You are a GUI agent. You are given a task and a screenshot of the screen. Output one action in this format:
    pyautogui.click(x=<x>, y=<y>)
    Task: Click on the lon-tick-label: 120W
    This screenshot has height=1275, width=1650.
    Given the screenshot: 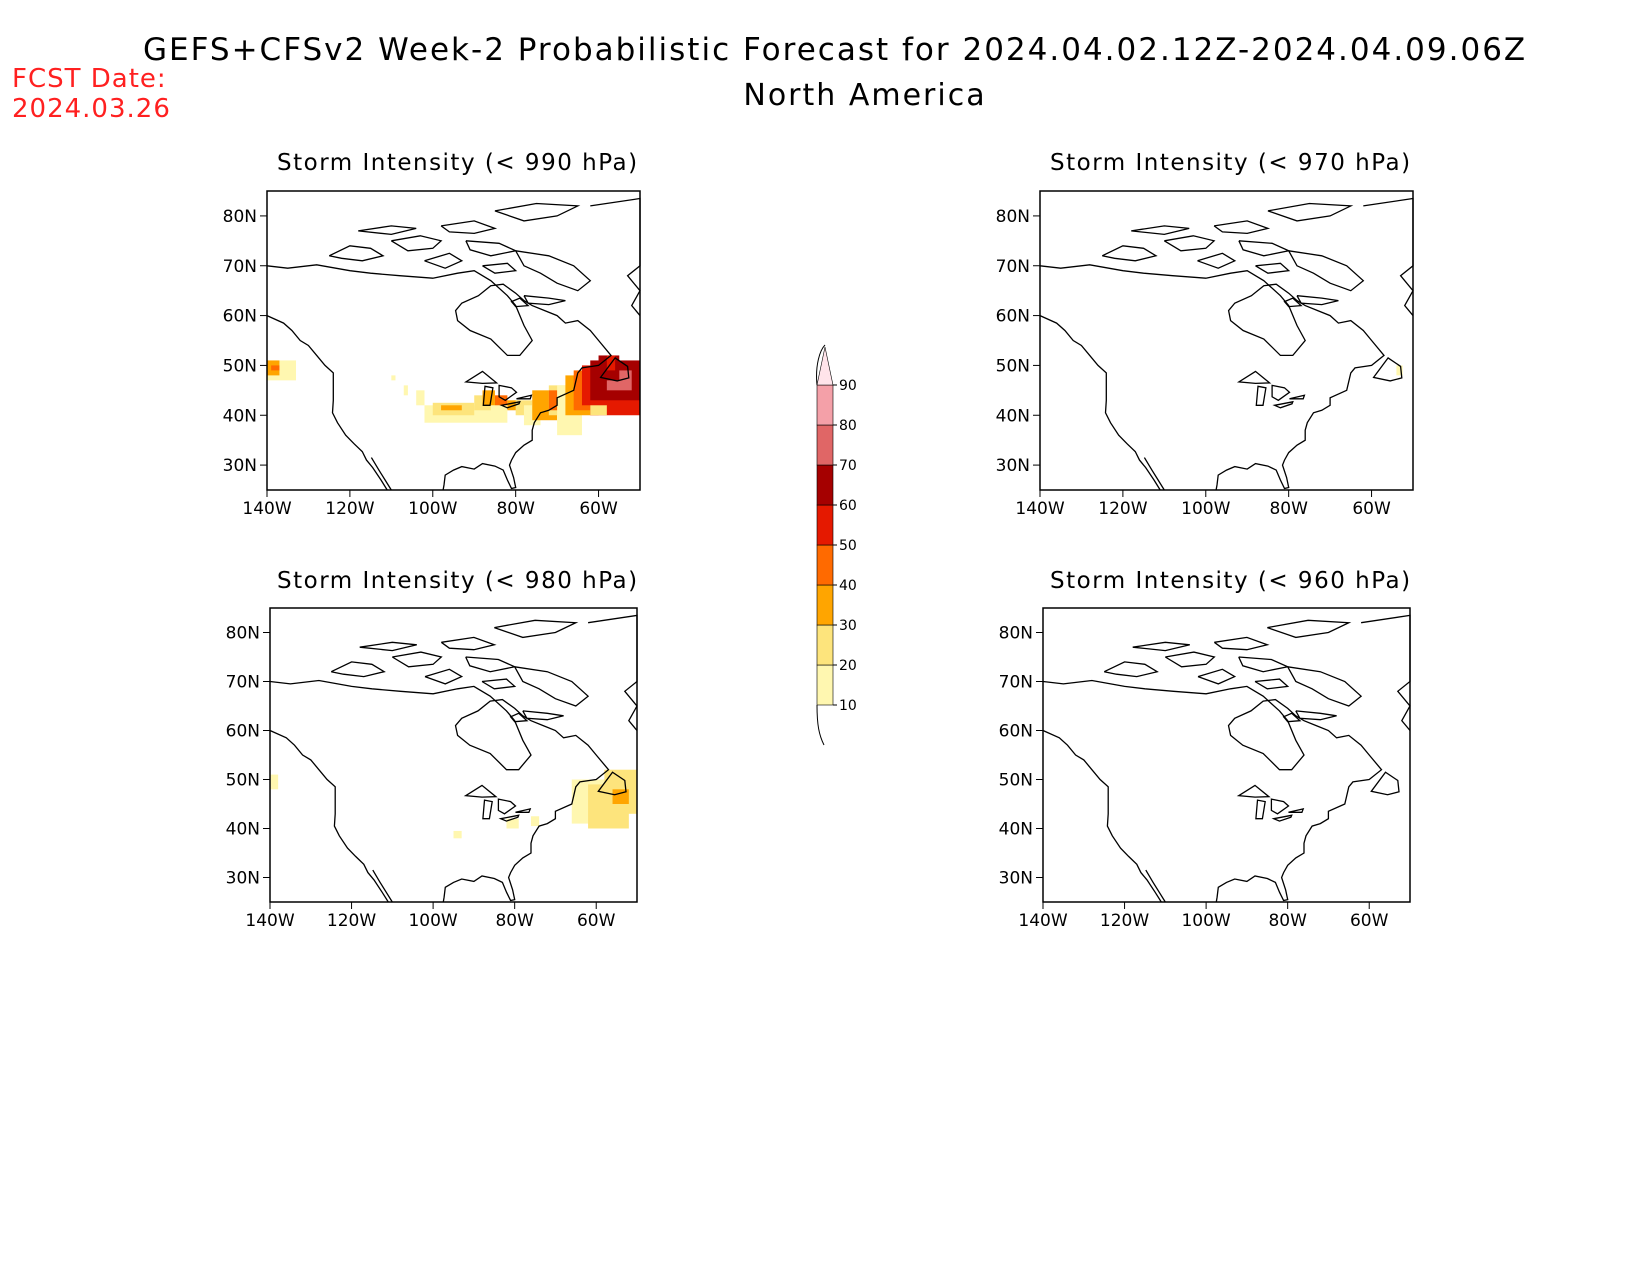 What is the action you would take?
    pyautogui.click(x=349, y=509)
    